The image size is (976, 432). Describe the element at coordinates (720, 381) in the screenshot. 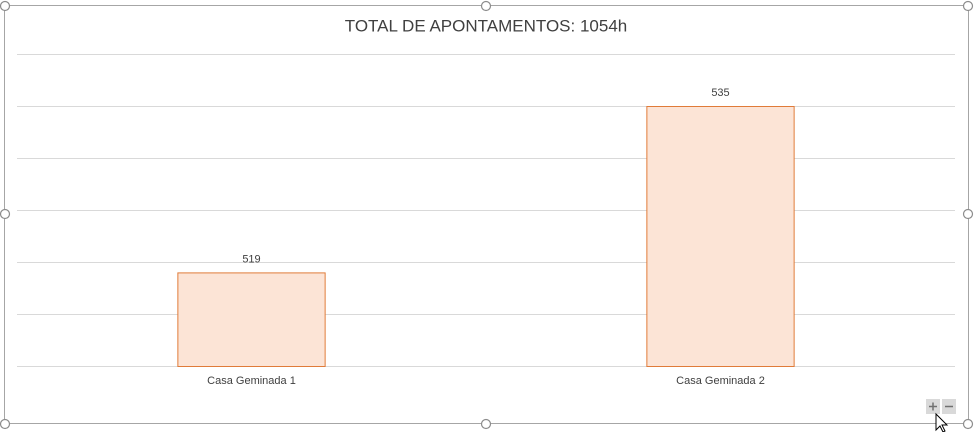

I see `x-tick-label: Casa Geminada 2` at that location.